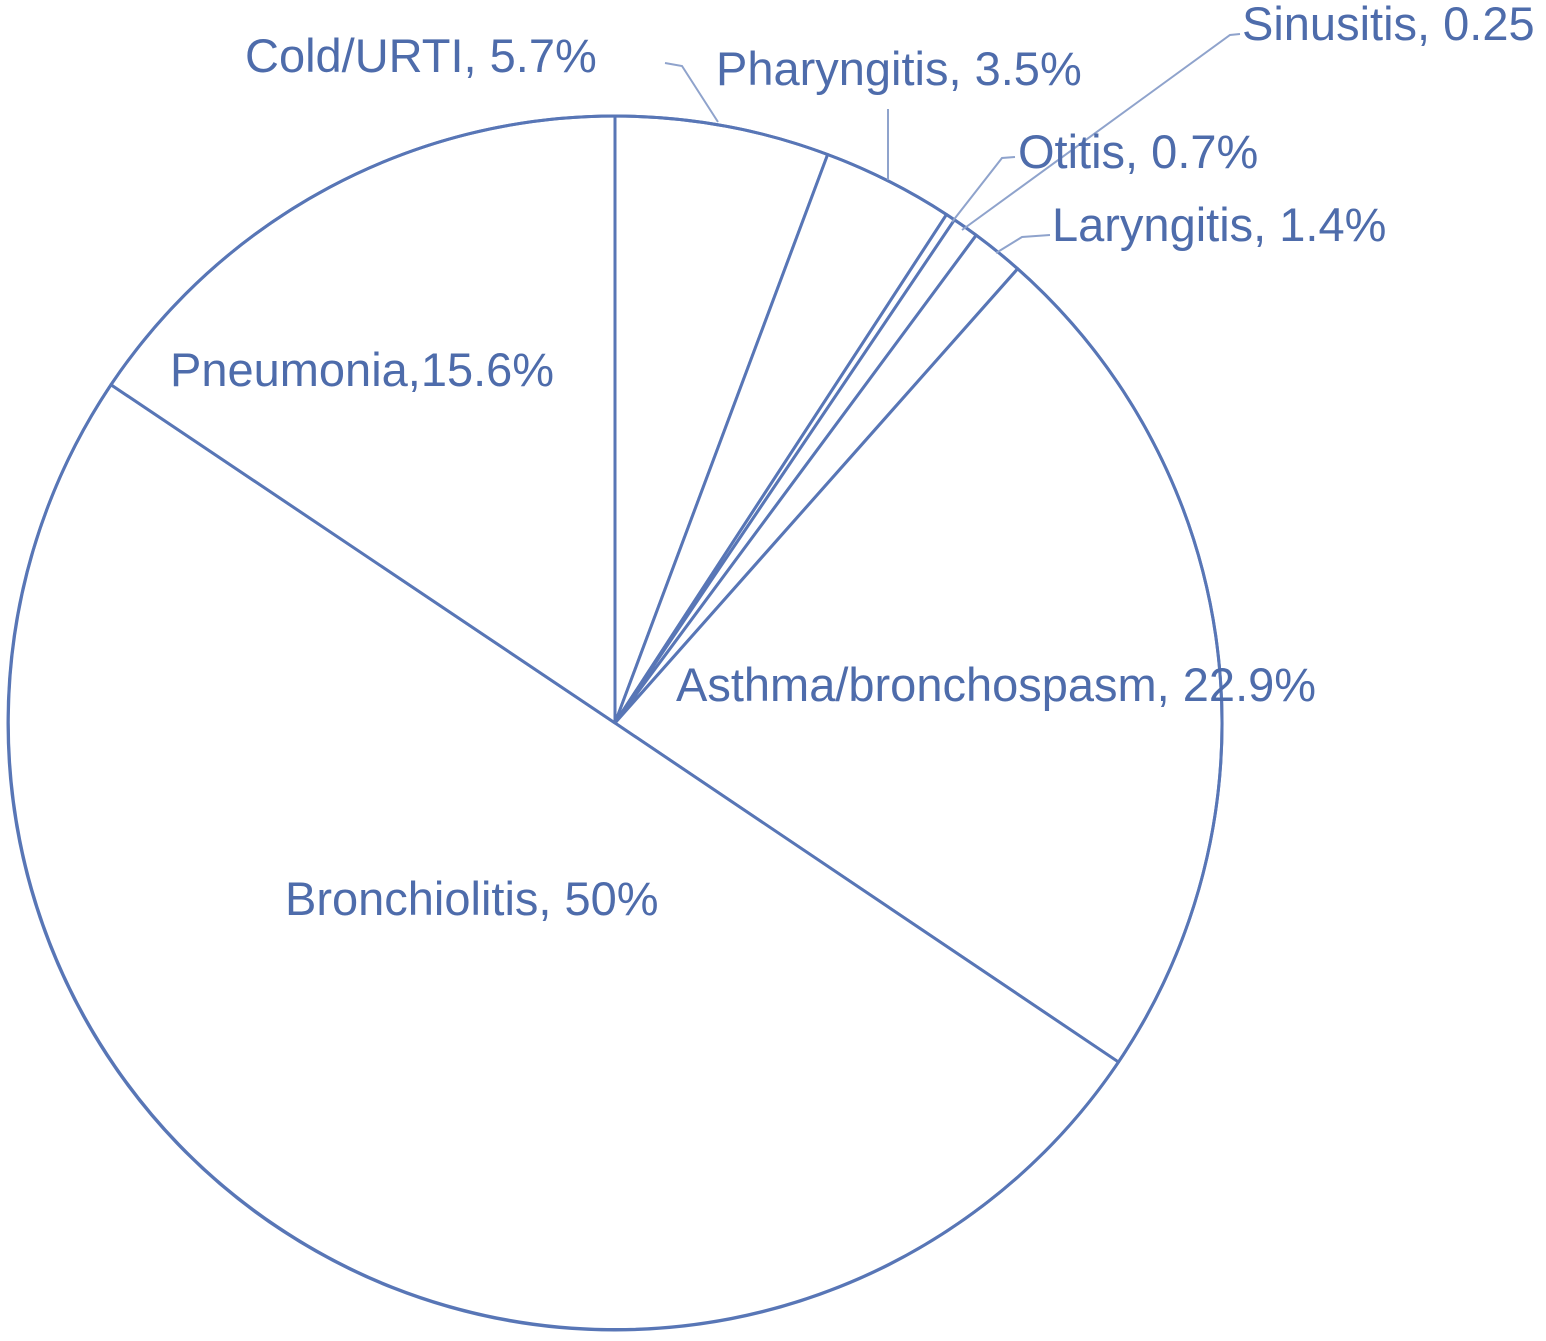 The width and height of the screenshot is (1546, 1341). Describe the element at coordinates (996, 684) in the screenshot. I see `slice-label-asthma-bronchospasm: Asthma/bronchospasm, 22.9%` at that location.